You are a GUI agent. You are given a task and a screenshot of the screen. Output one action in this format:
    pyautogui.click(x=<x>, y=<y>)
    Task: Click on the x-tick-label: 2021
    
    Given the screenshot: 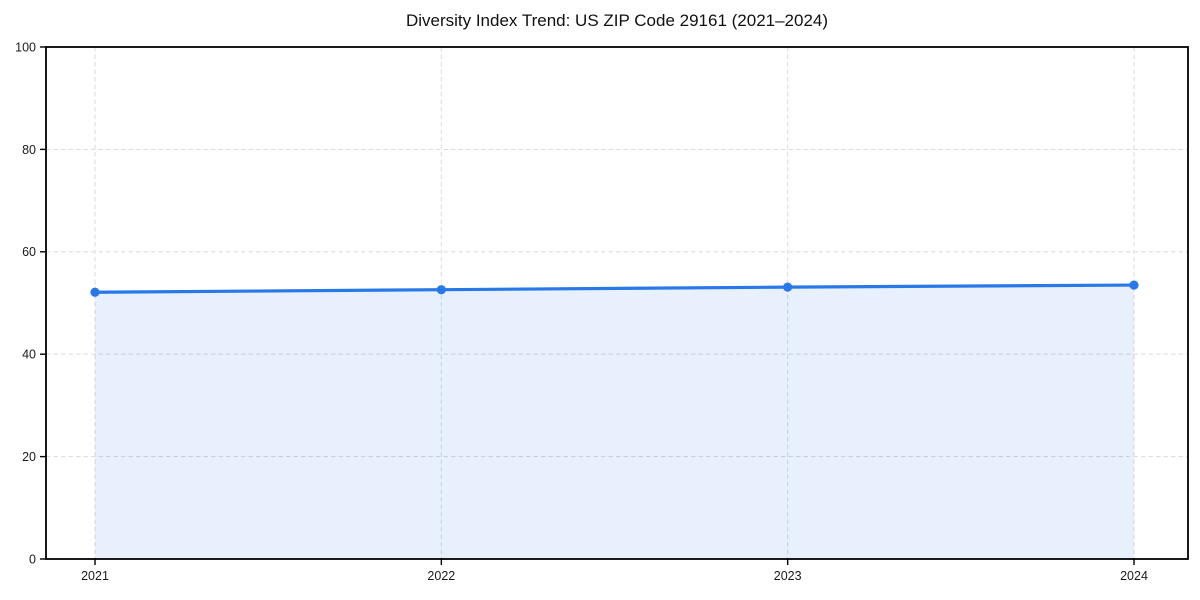 What is the action you would take?
    pyautogui.click(x=95, y=576)
    